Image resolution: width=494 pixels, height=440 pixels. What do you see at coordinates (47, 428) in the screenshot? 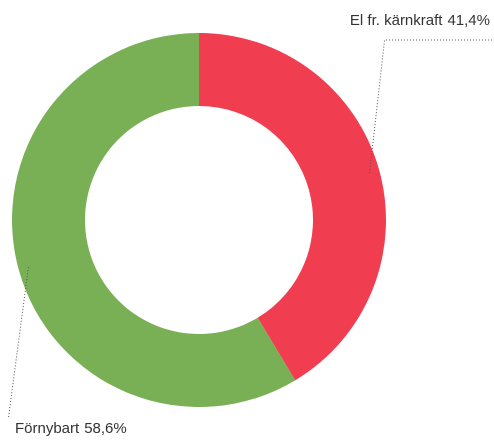
I see `slice-name: Förnybart` at bounding box center [47, 428].